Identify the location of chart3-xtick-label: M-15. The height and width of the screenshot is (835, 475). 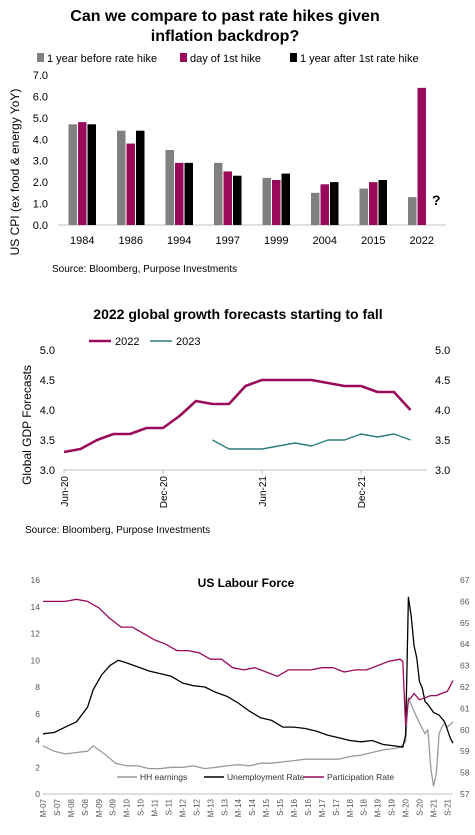
(266, 807).